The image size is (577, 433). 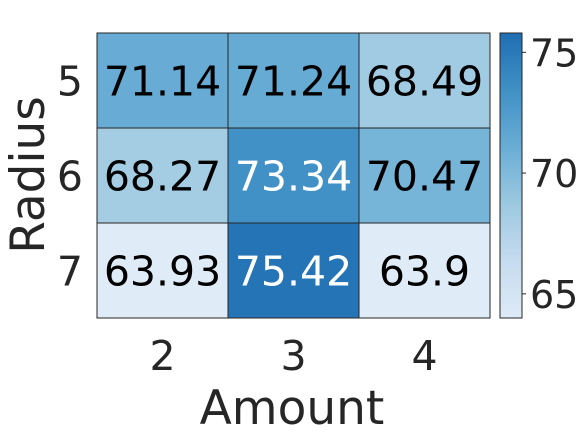 I want to click on heatmap-cell-r0-c2, so click(x=424, y=80).